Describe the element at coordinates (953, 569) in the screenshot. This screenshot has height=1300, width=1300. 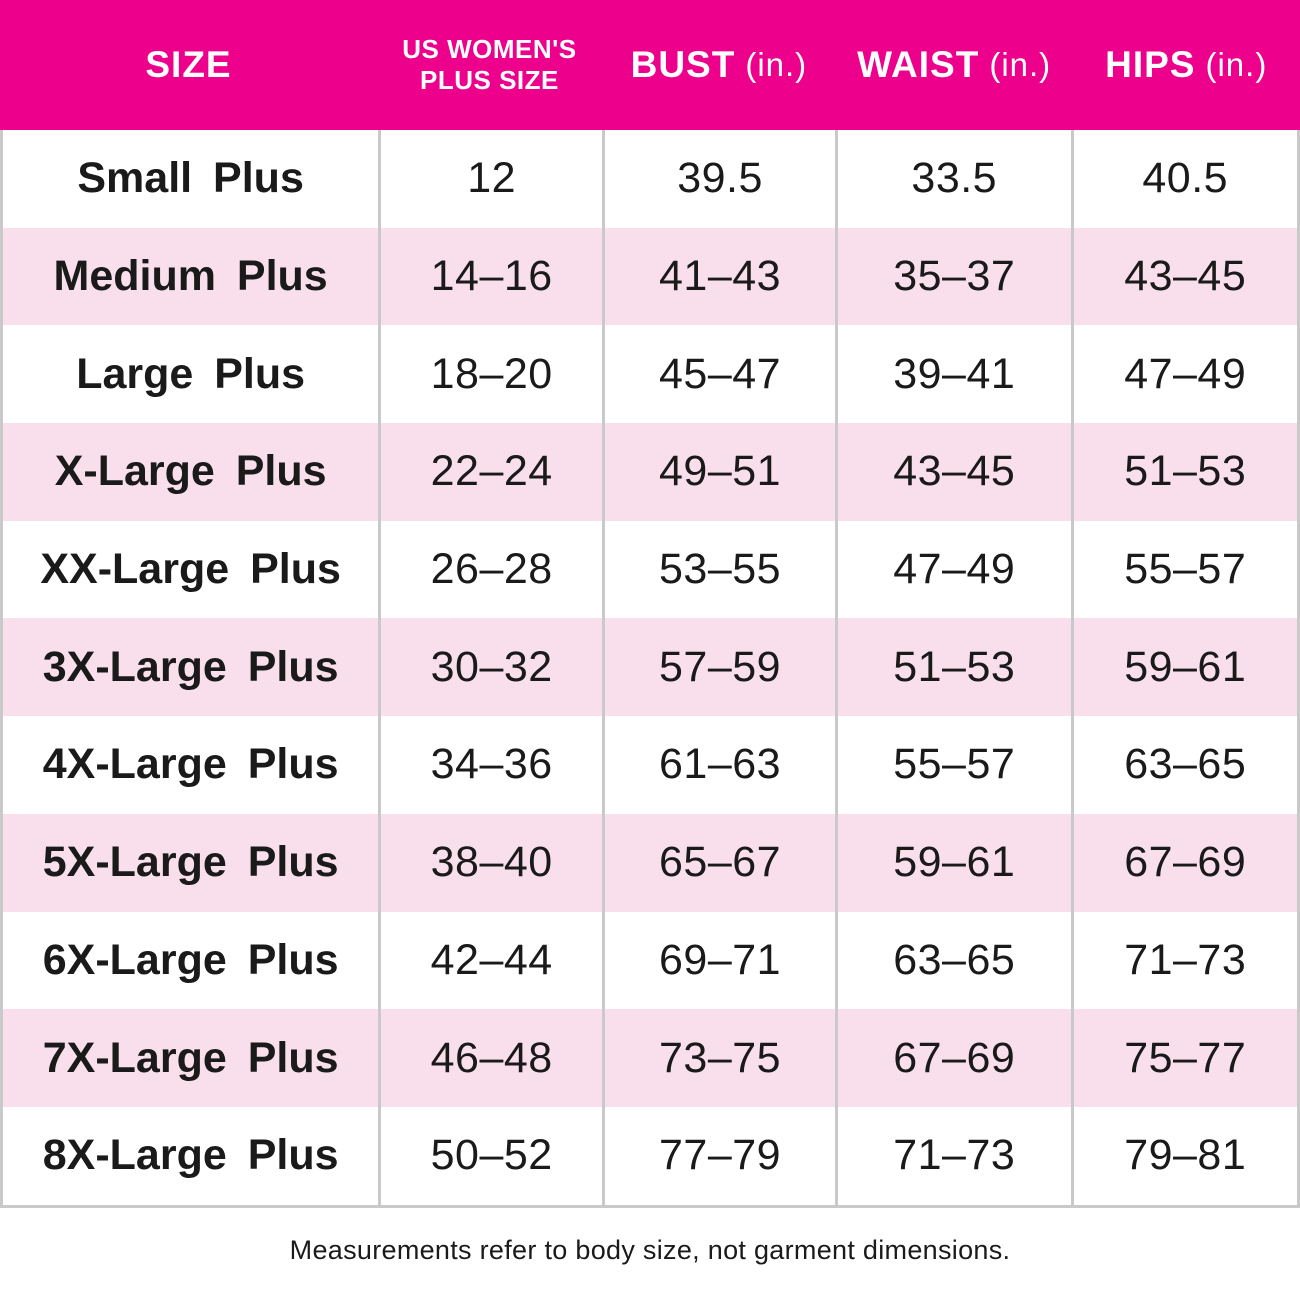
I see `cell-waist: 47–49` at that location.